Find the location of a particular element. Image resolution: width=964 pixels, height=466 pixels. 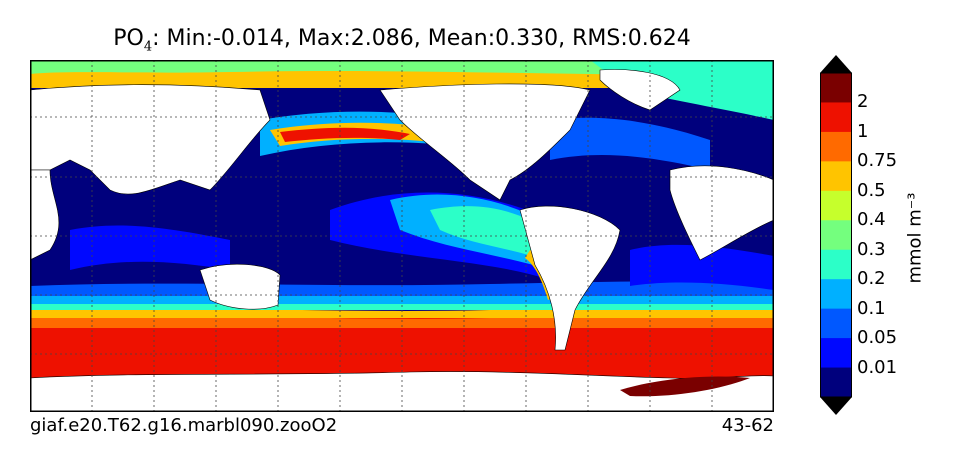

eurasia-landmass is located at coordinates (150, 139).